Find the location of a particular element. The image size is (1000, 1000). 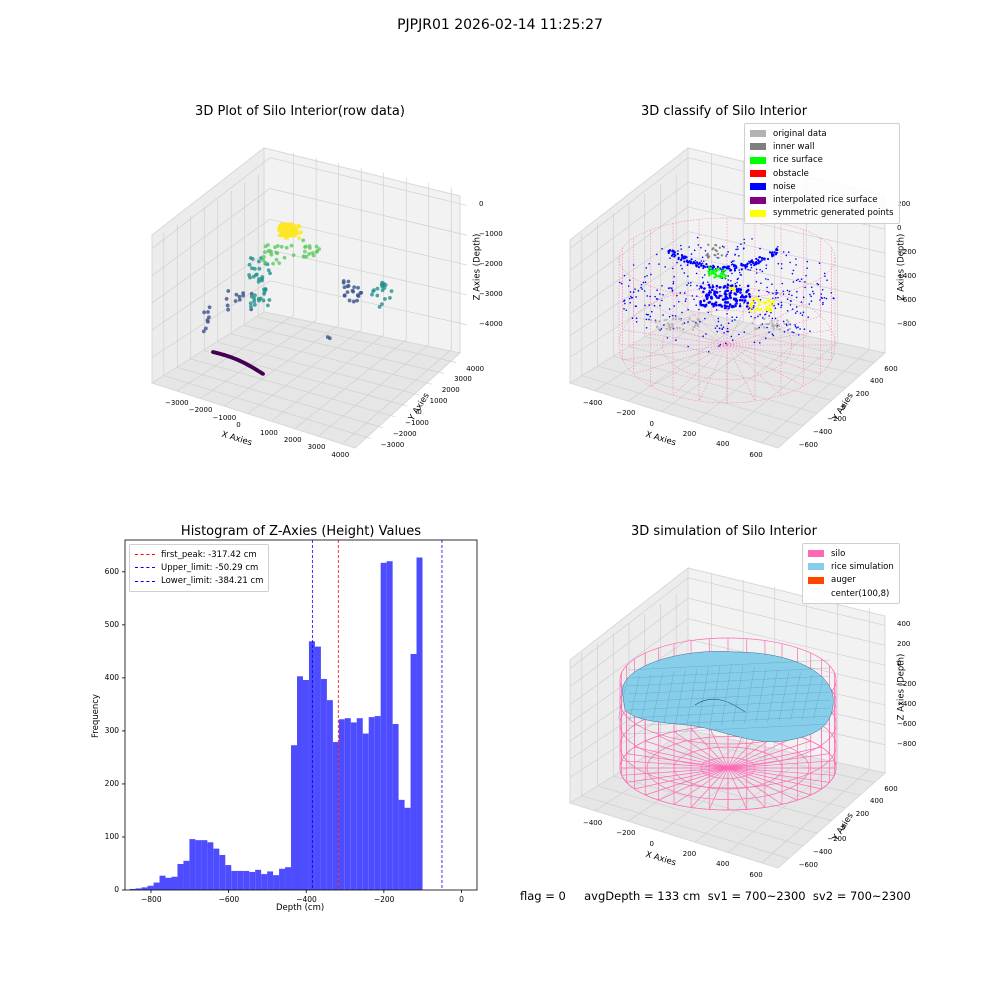

symmetric-point is located at coordinates (755, 310).